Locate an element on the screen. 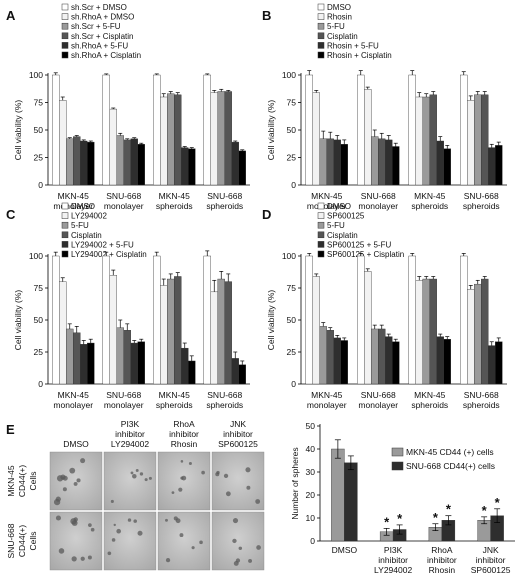 This screenshot has width=520, height=578. y-axis-label: Cell viability (%) is located at coordinates (271, 320).